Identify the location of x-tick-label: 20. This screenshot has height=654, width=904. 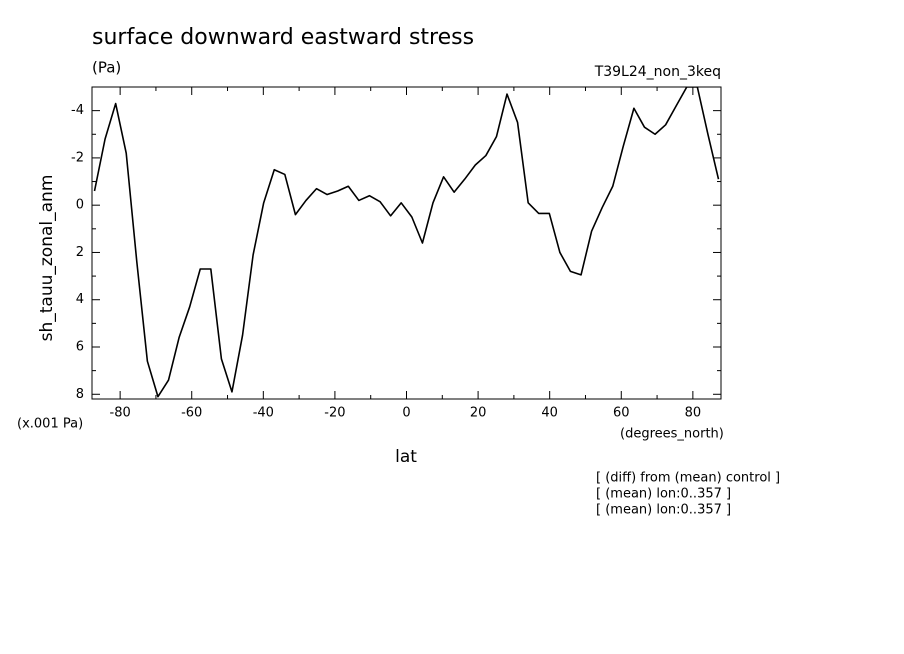
(478, 413).